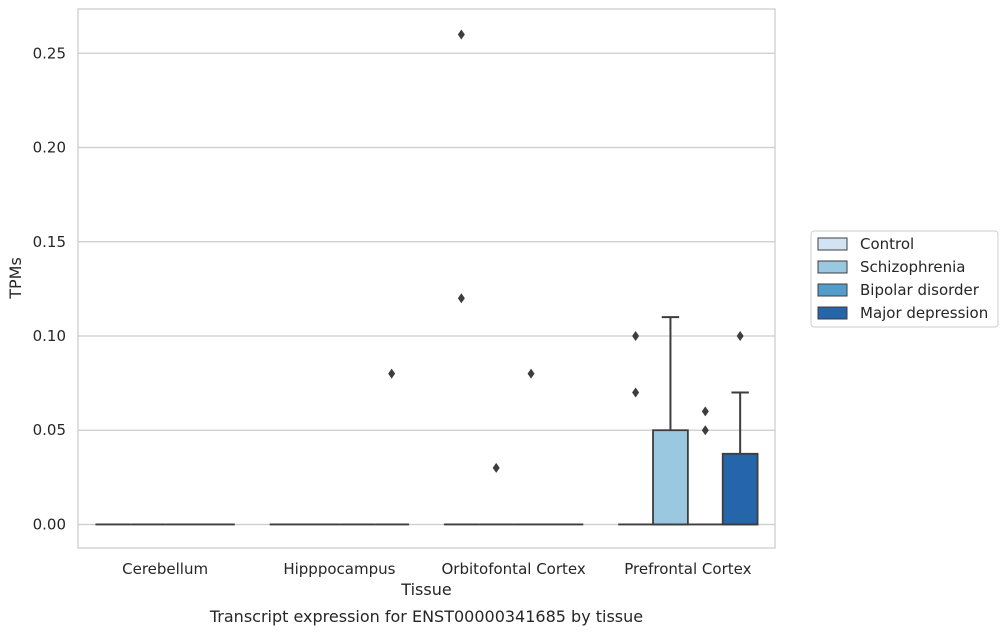 This screenshot has width=1007, height=634. Describe the element at coordinates (924, 313) in the screenshot. I see `legend-label: Major depression` at that location.